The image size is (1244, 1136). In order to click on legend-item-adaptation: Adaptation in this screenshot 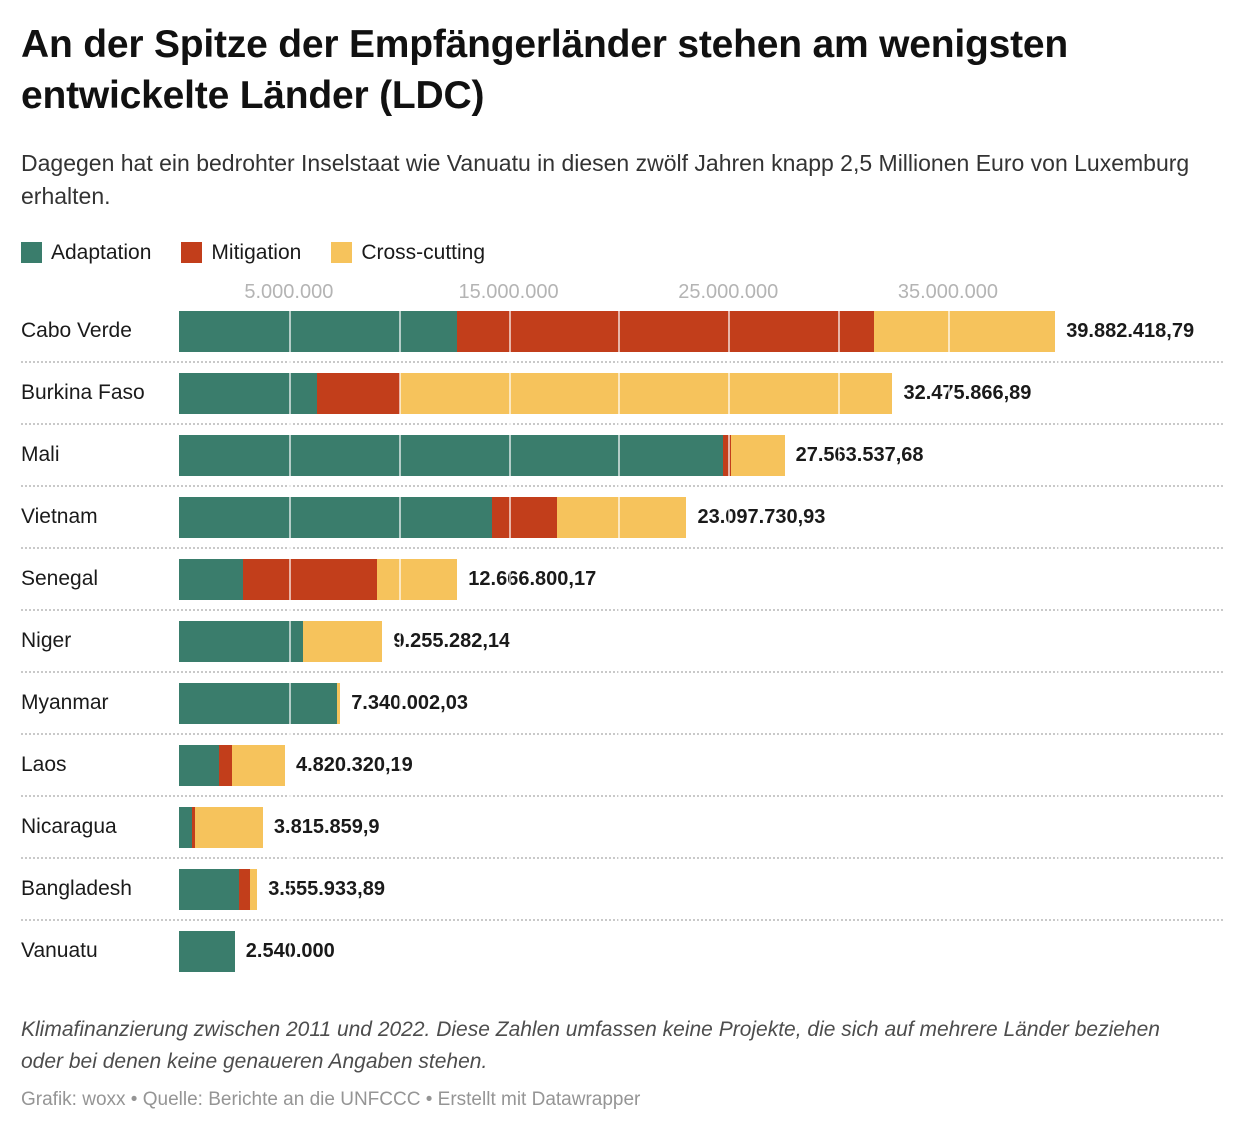, I will do `click(86, 253)`.